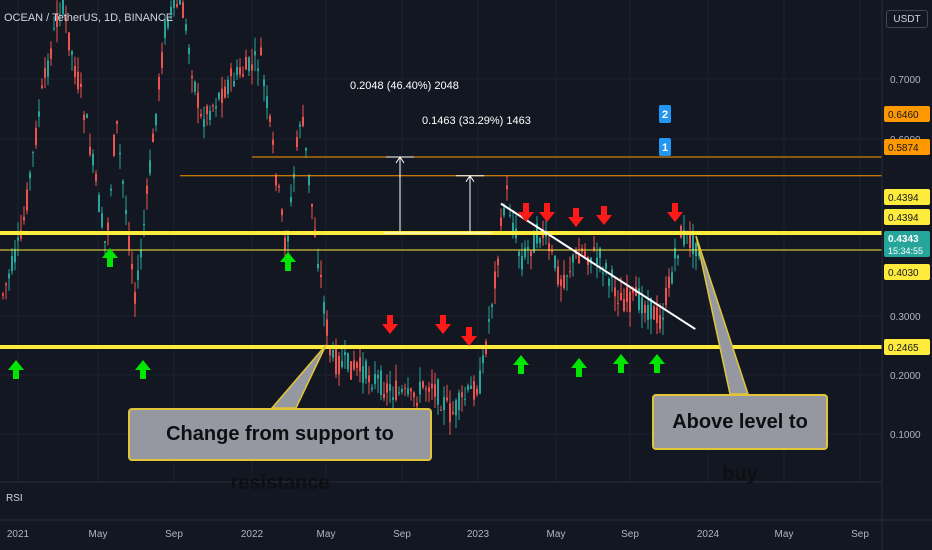 The width and height of the screenshot is (932, 550). I want to click on callout-support-to-resistance: Change from support to resistance, so click(280, 451).